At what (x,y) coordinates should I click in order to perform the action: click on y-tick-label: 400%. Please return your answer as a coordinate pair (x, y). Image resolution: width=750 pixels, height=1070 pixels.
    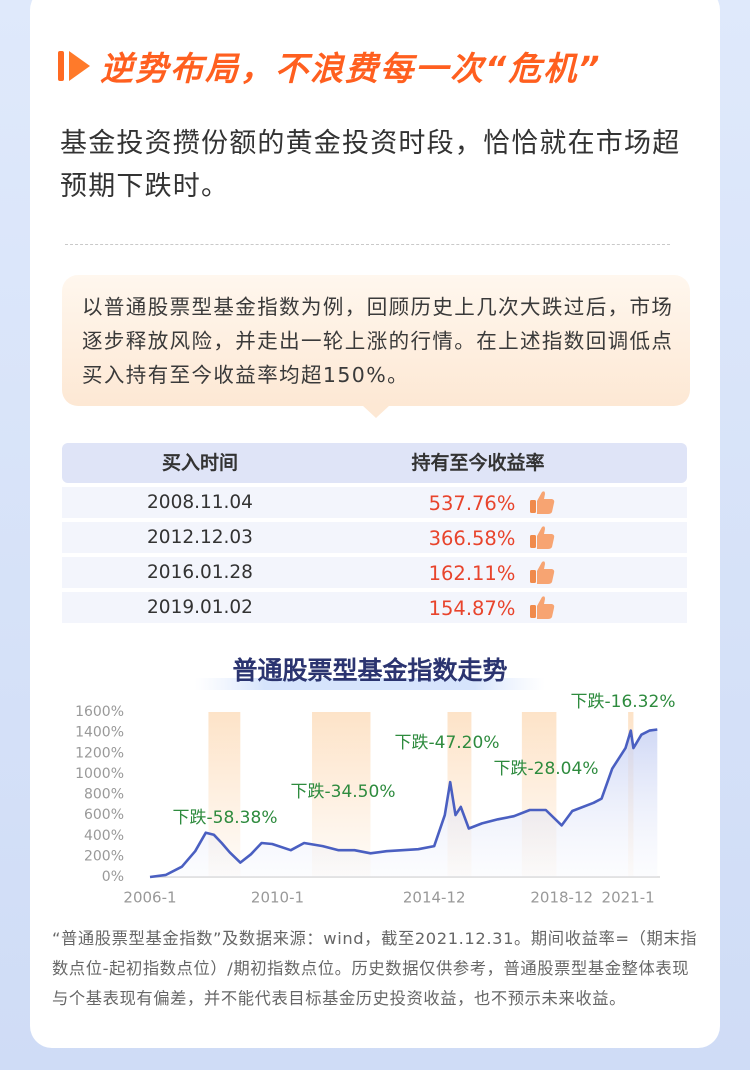
    Looking at the image, I should click on (104, 836).